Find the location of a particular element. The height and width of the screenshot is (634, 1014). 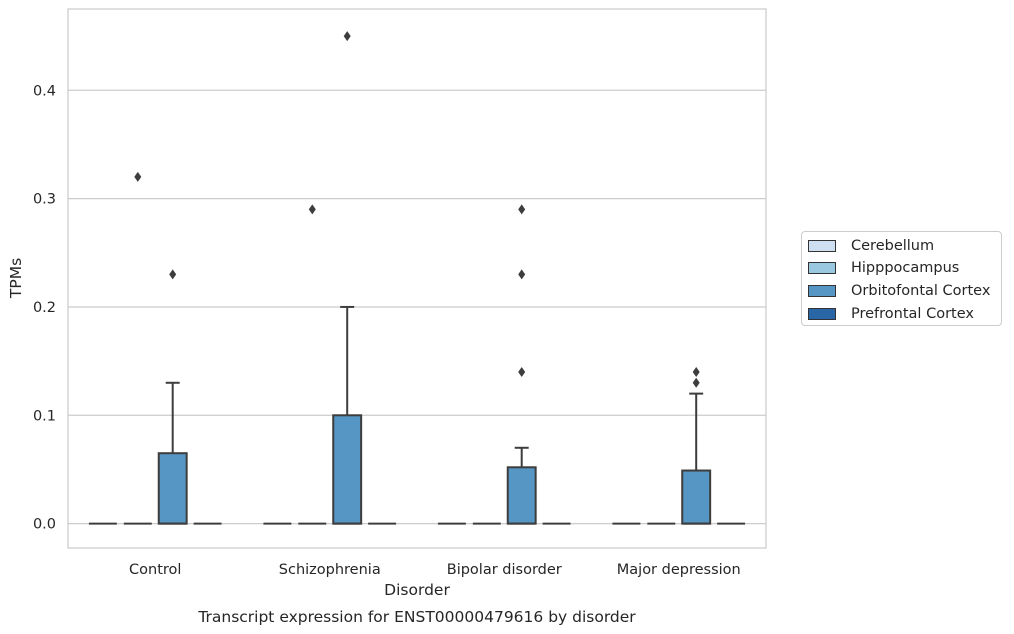

x-tick-label: Control is located at coordinates (155, 570).